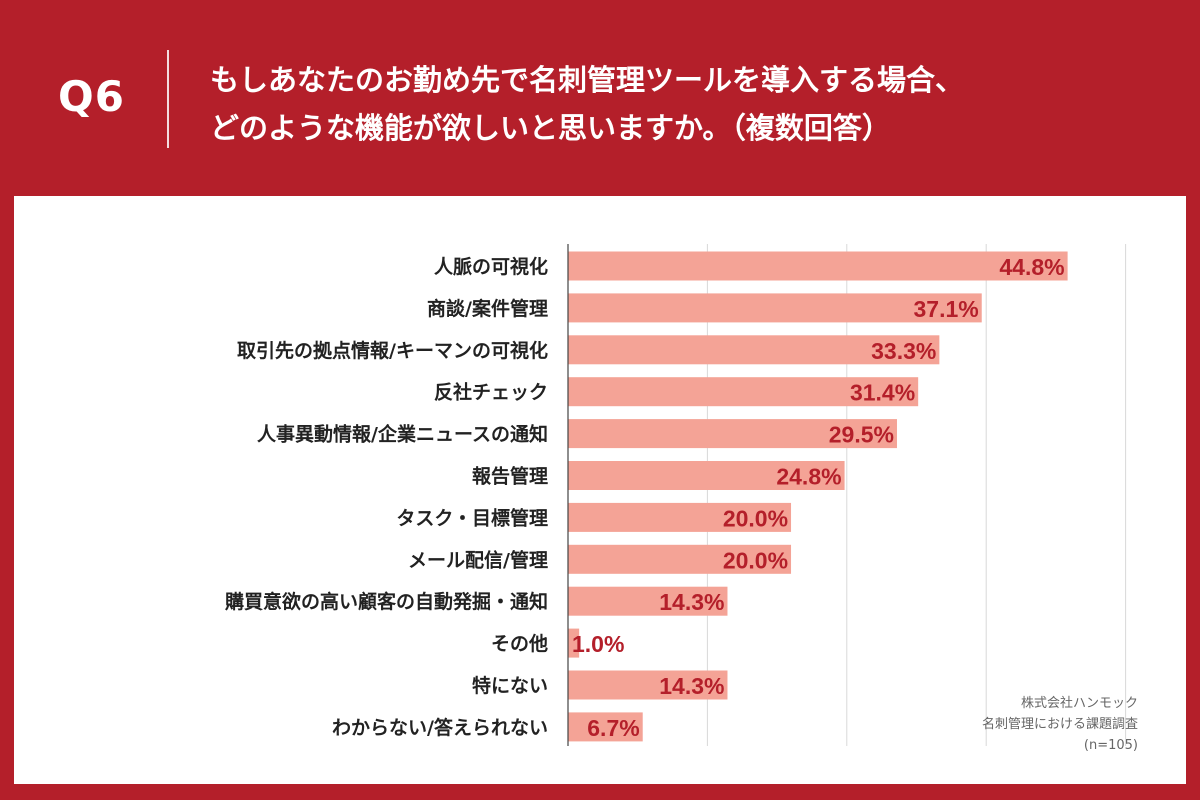  I want to click on category-label-6: 報告管理, so click(510, 476).